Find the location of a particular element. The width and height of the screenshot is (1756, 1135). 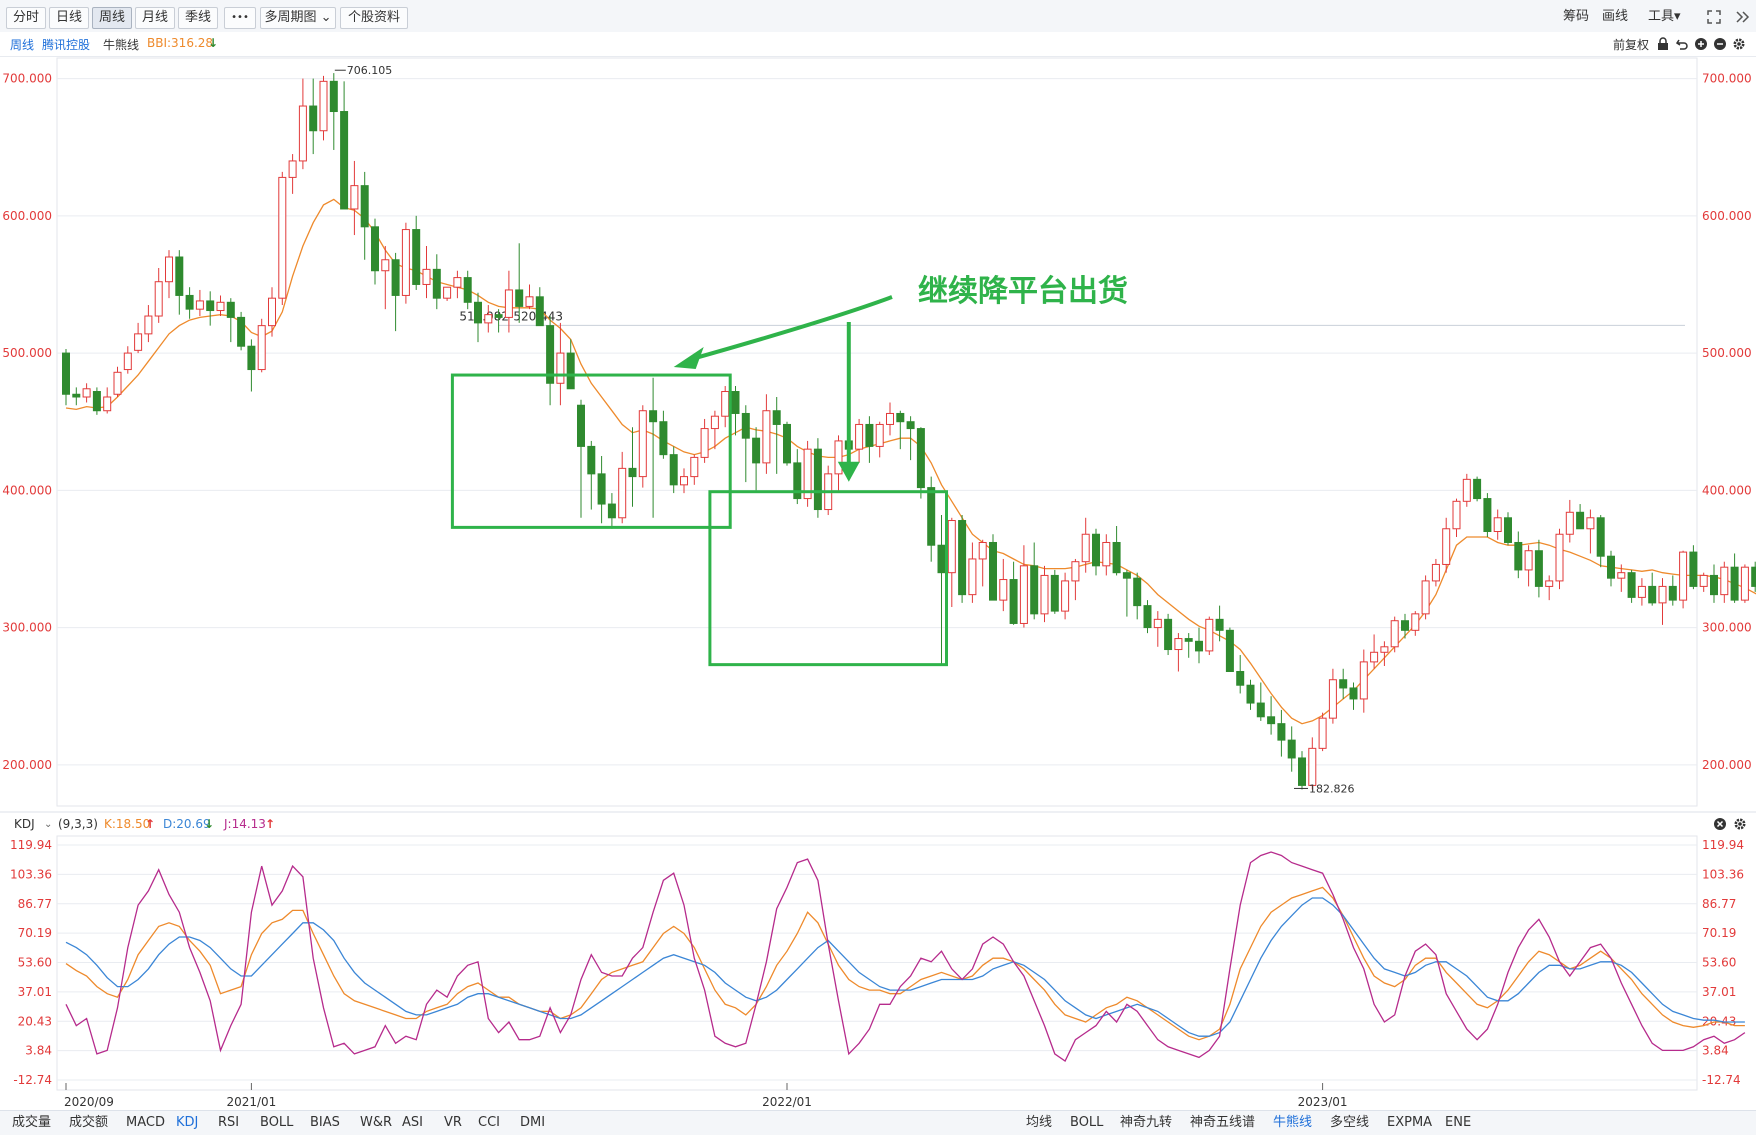

time-tick-label: 2023/01 is located at coordinates (1323, 1102).